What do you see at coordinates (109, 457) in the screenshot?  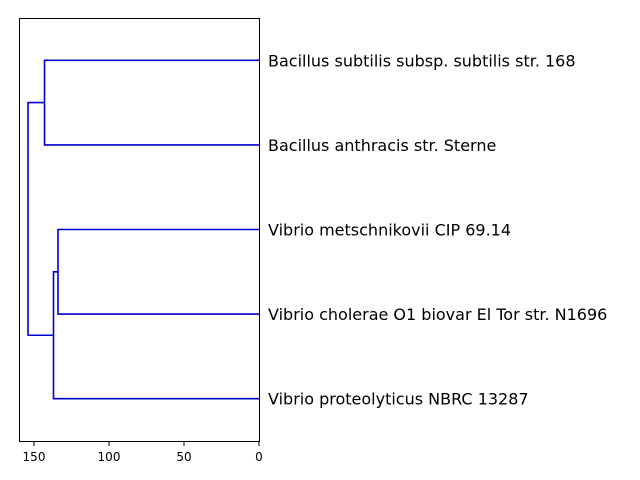 I see `x-tick-label: 100` at bounding box center [109, 457].